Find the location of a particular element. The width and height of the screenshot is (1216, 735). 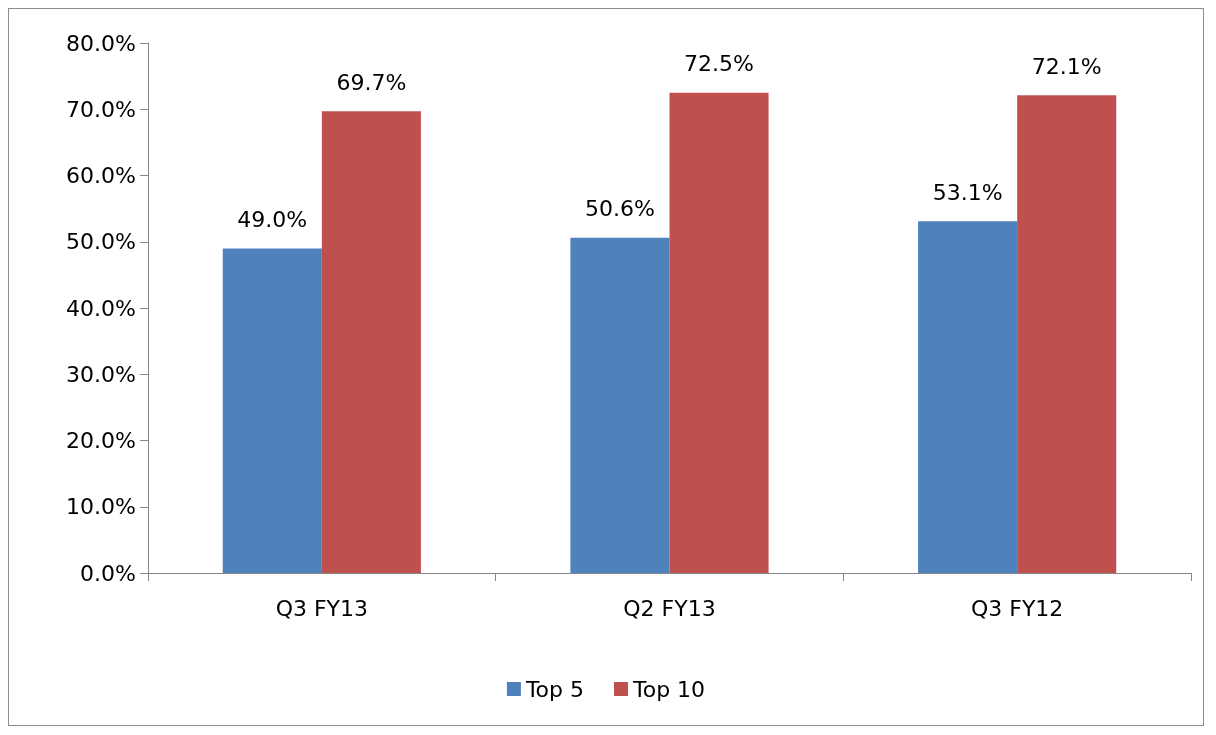

x-tick-label: Q2 FY13 is located at coordinates (669, 608).